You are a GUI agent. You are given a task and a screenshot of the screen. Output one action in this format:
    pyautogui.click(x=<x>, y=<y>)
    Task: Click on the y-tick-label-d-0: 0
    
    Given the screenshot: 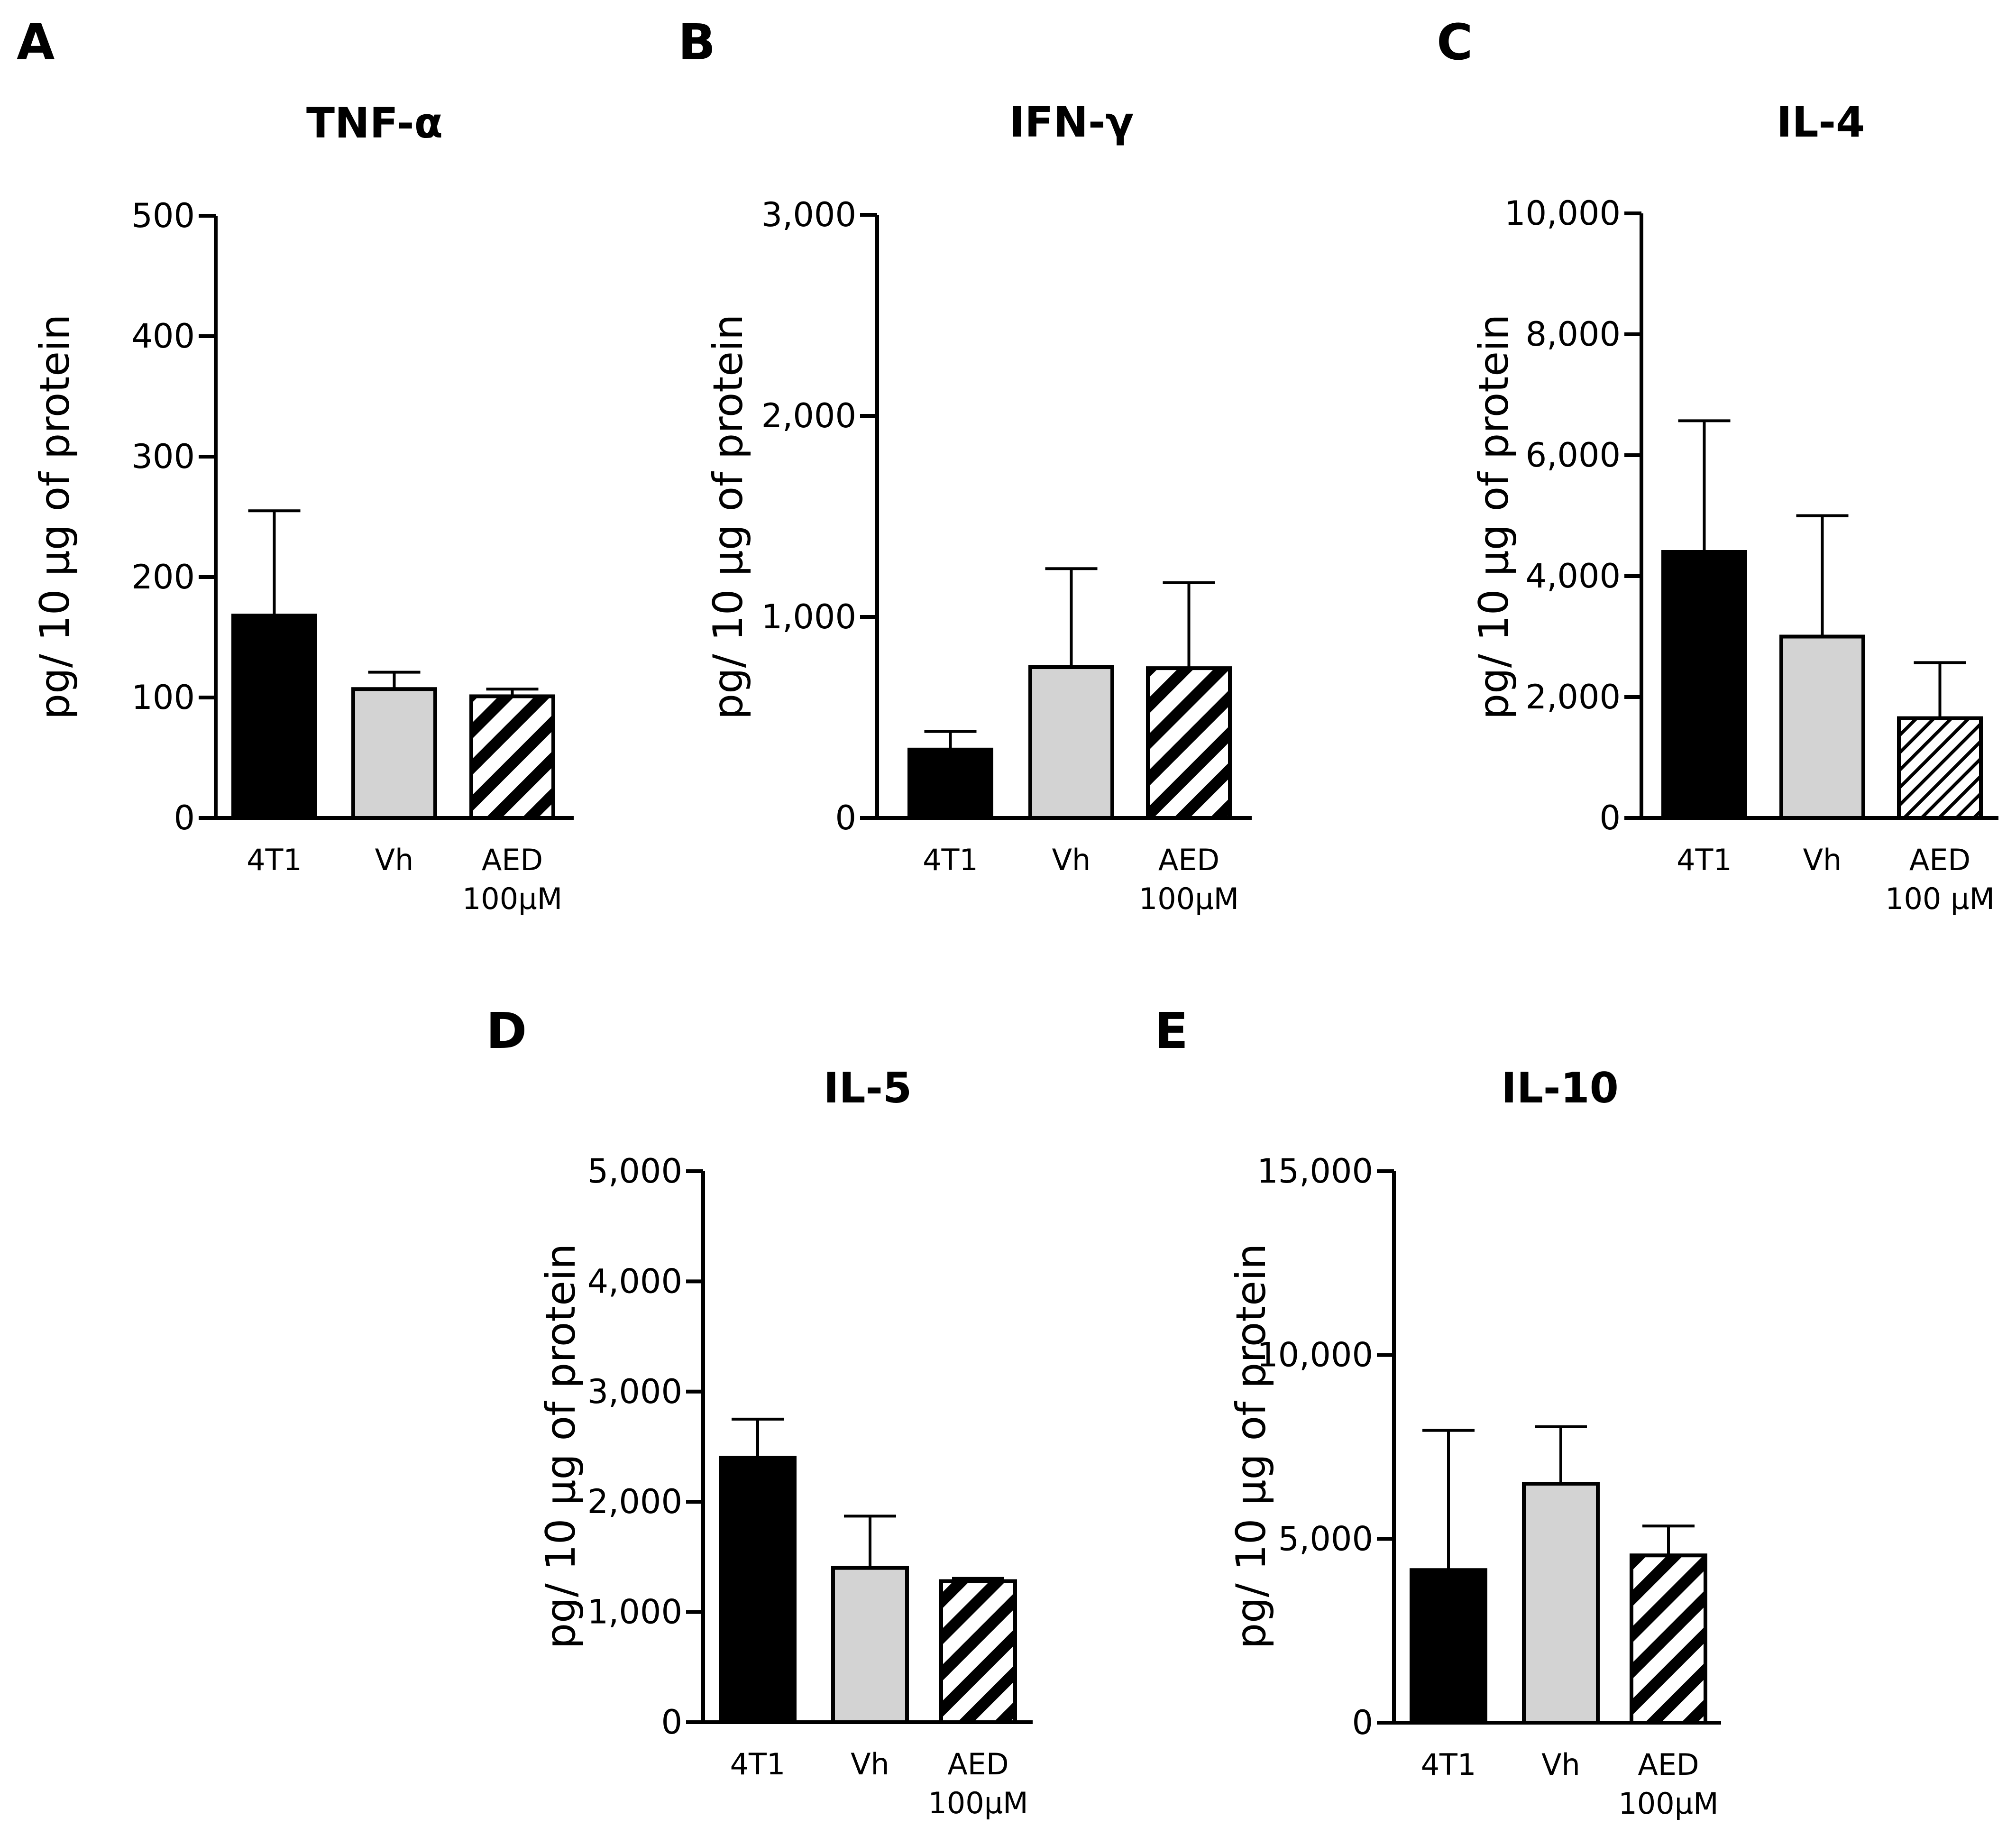 What is the action you would take?
    pyautogui.click(x=671, y=1722)
    